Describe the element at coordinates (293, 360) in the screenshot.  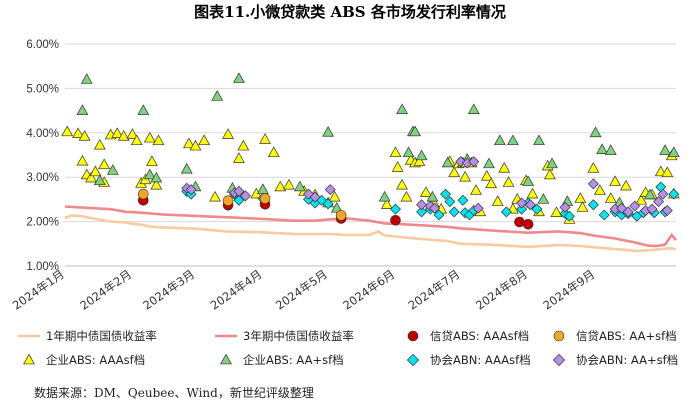
I see `legend-label: 企业ABS: AA+sf档` at that location.